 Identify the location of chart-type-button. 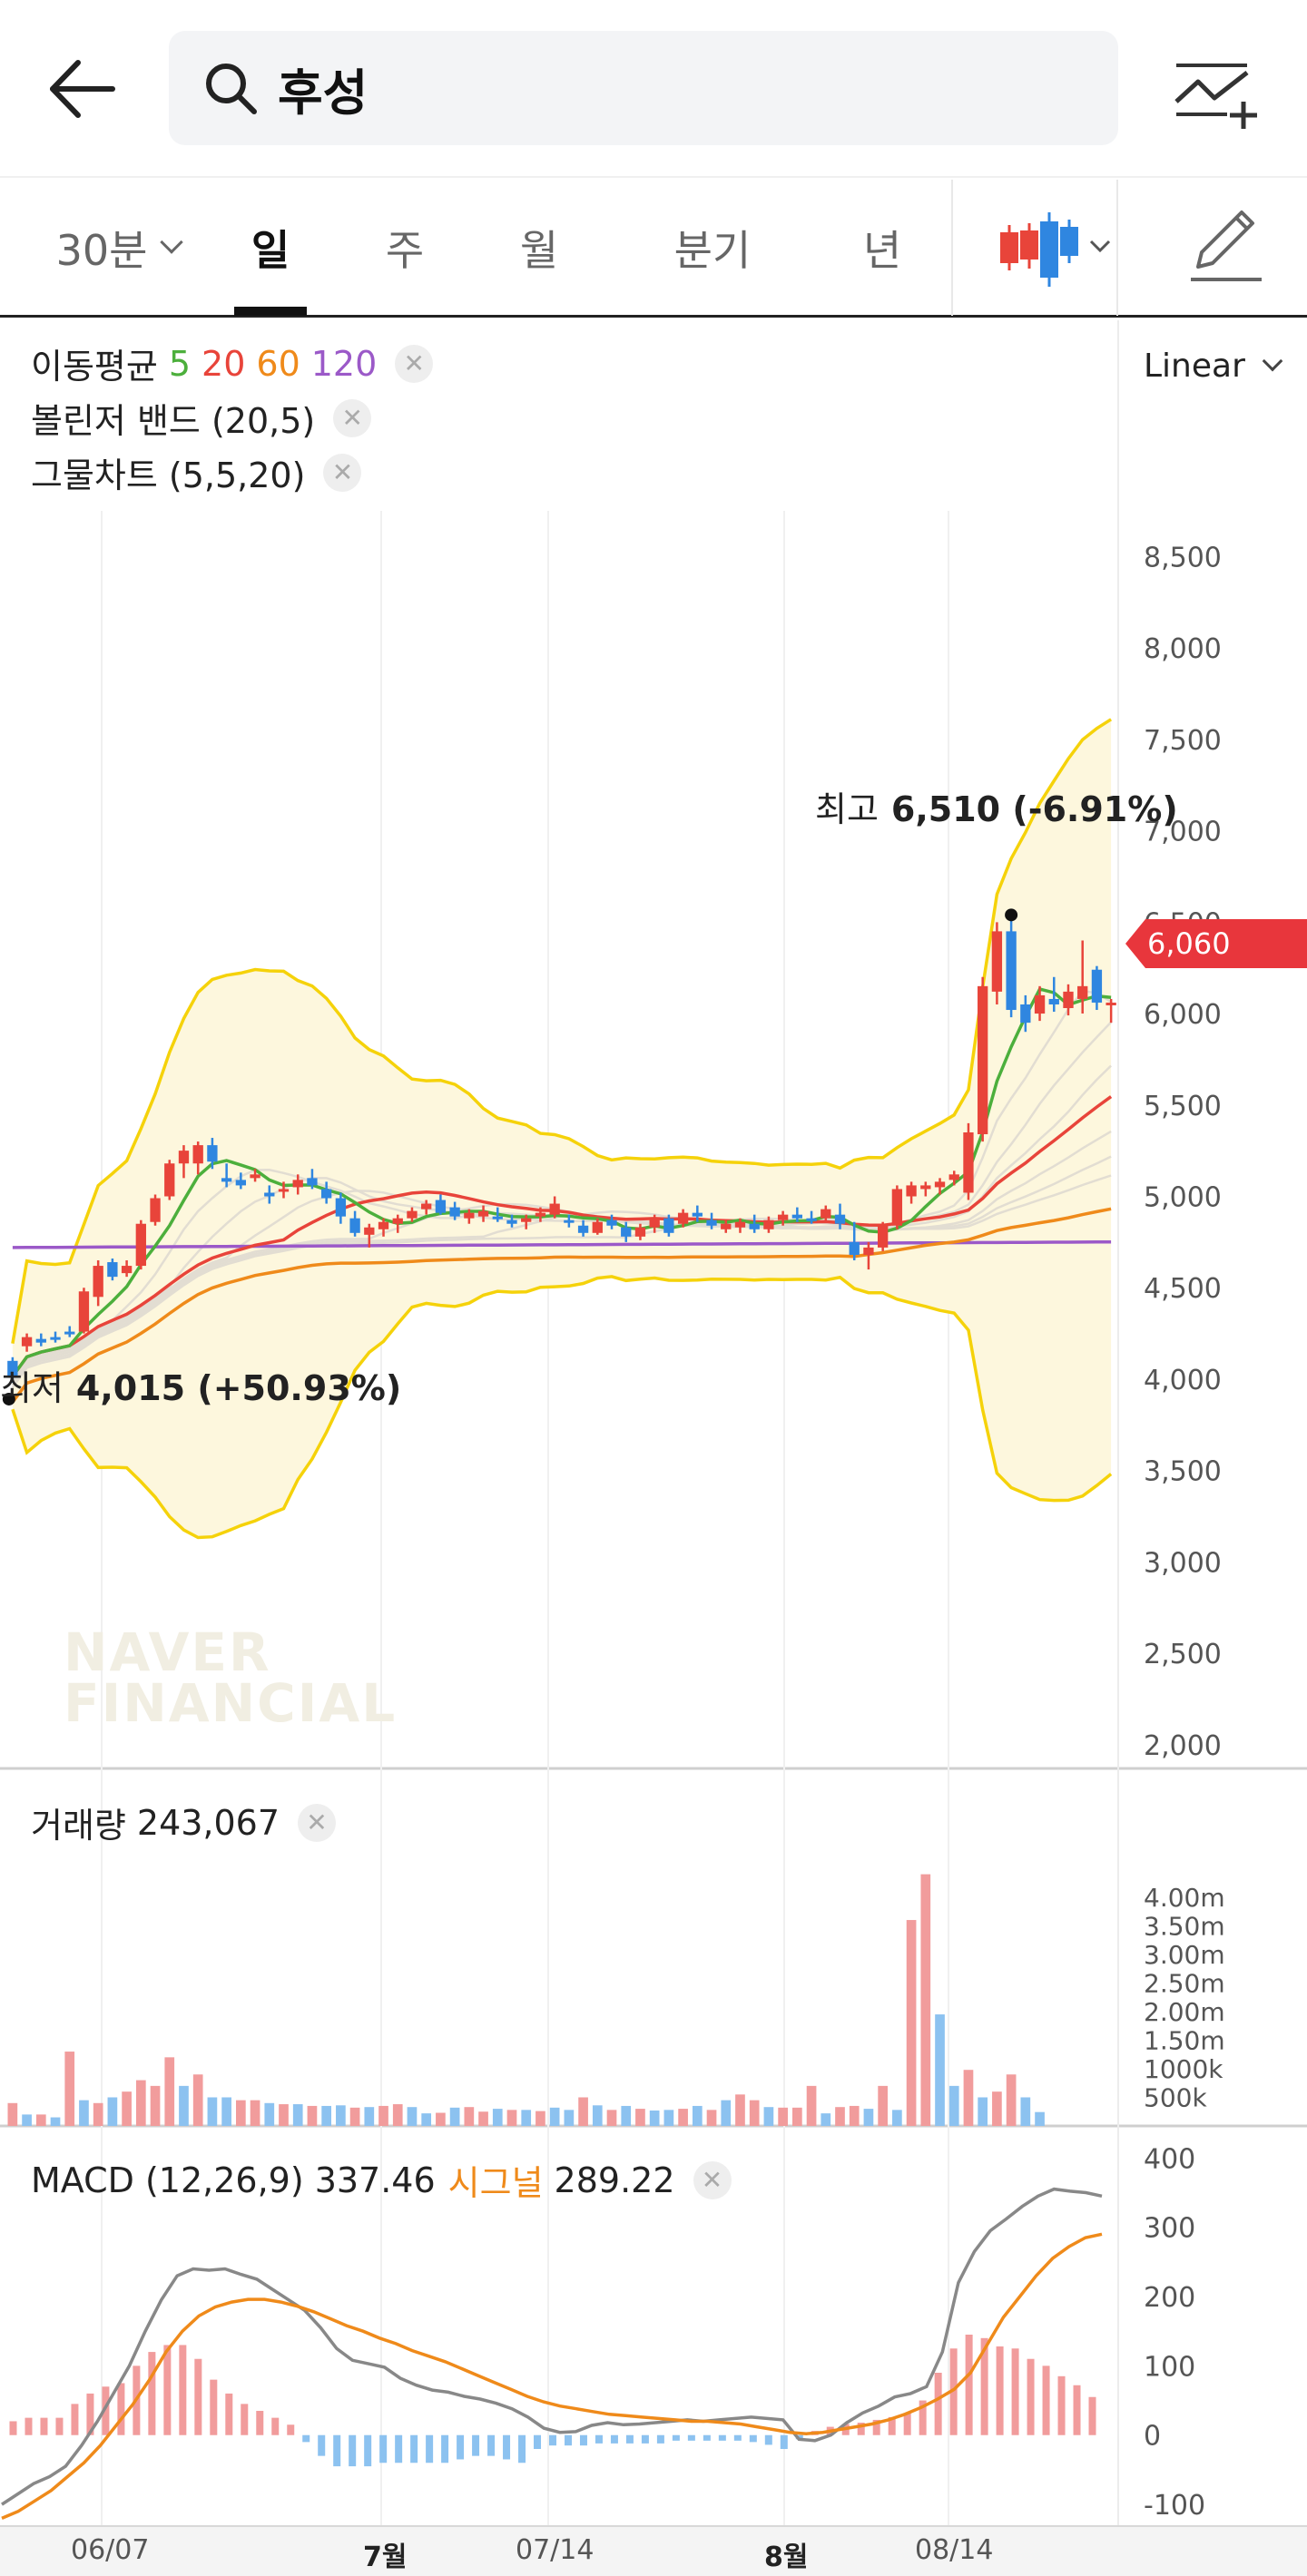
(1057, 248).